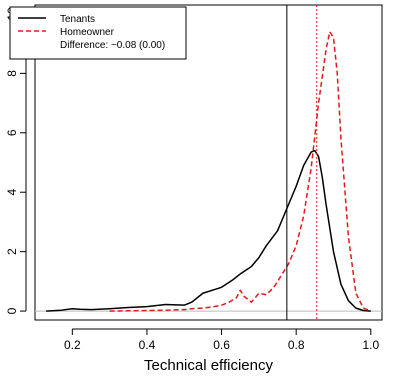 The width and height of the screenshot is (394, 378). I want to click on x-tick-label: 1.0, so click(370, 345).